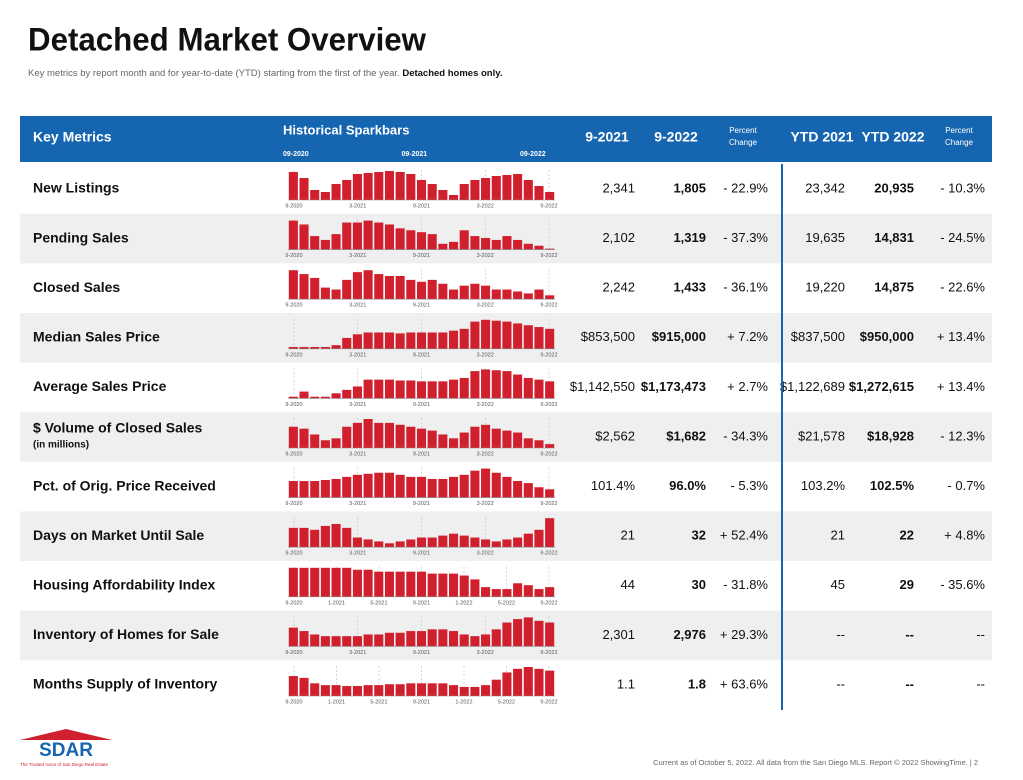 The width and height of the screenshot is (1023, 780). What do you see at coordinates (602, 386) in the screenshot?
I see `metric-value: $1,142,550` at bounding box center [602, 386].